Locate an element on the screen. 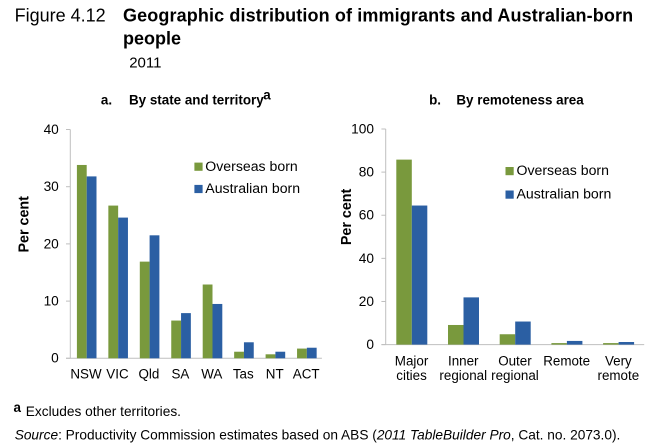  svg-text: Remote is located at coordinates (566, 360).